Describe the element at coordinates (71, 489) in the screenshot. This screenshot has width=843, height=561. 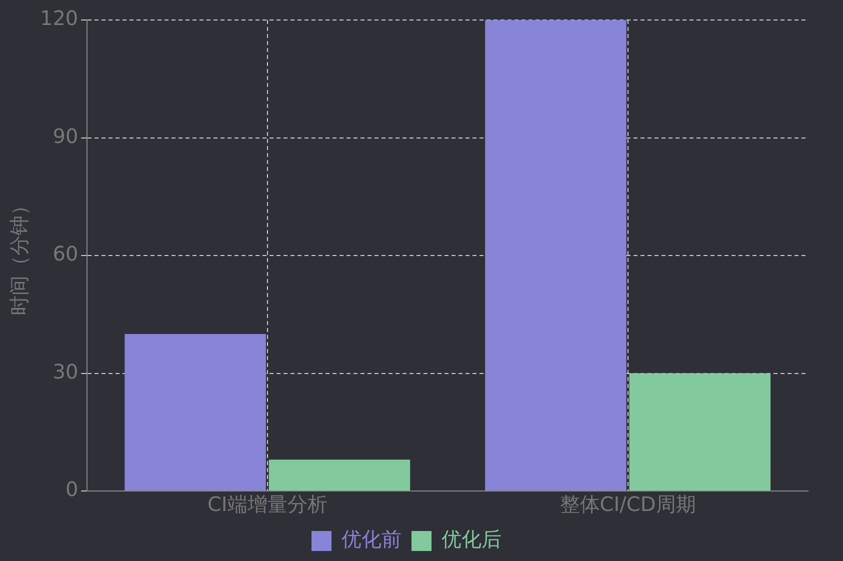
I see `y-tick-label: 0` at that location.